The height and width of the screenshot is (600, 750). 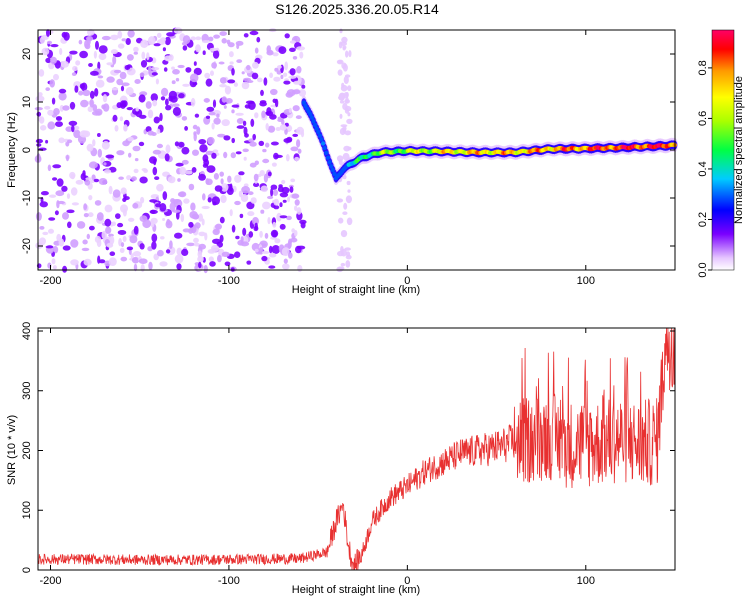 I want to click on colorbar-tick-label: 0.2, so click(x=703, y=219).